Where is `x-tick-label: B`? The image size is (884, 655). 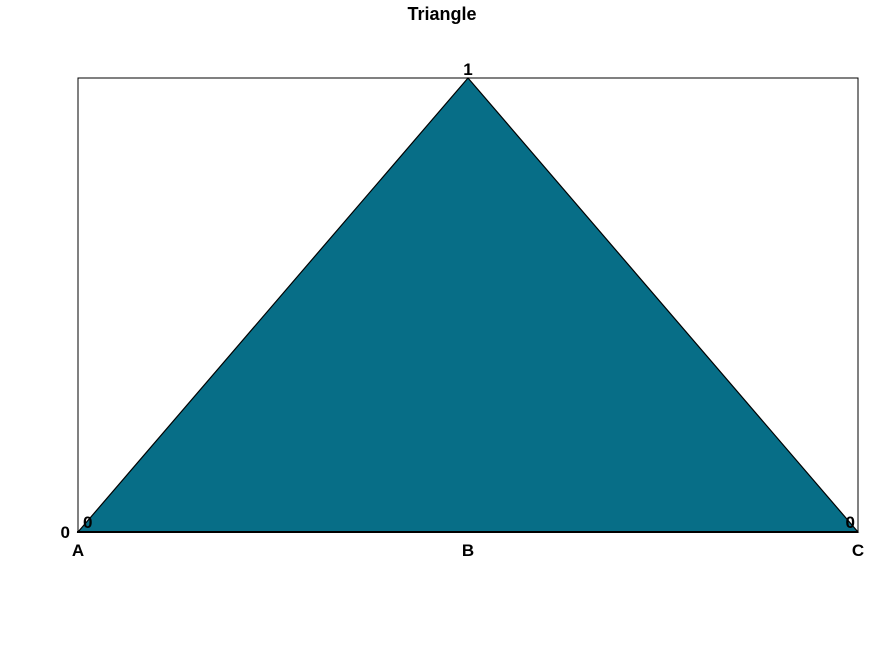
x-tick-label: B is located at coordinates (468, 550).